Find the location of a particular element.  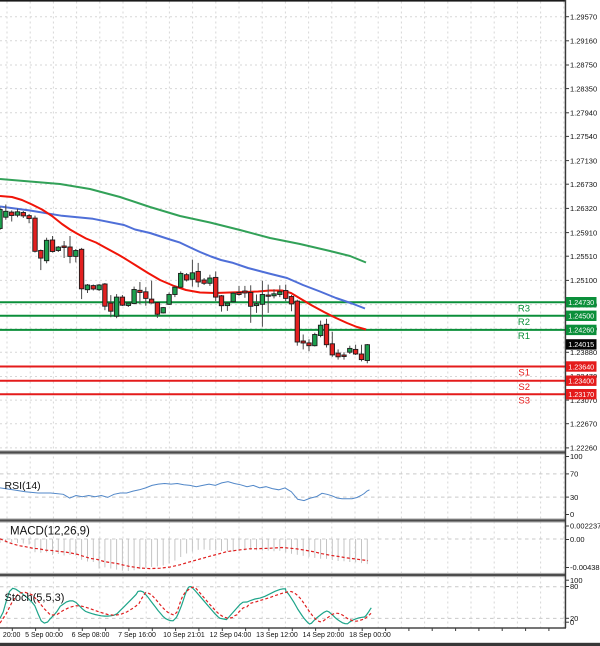

svg-text: 70 is located at coordinates (574, 474).